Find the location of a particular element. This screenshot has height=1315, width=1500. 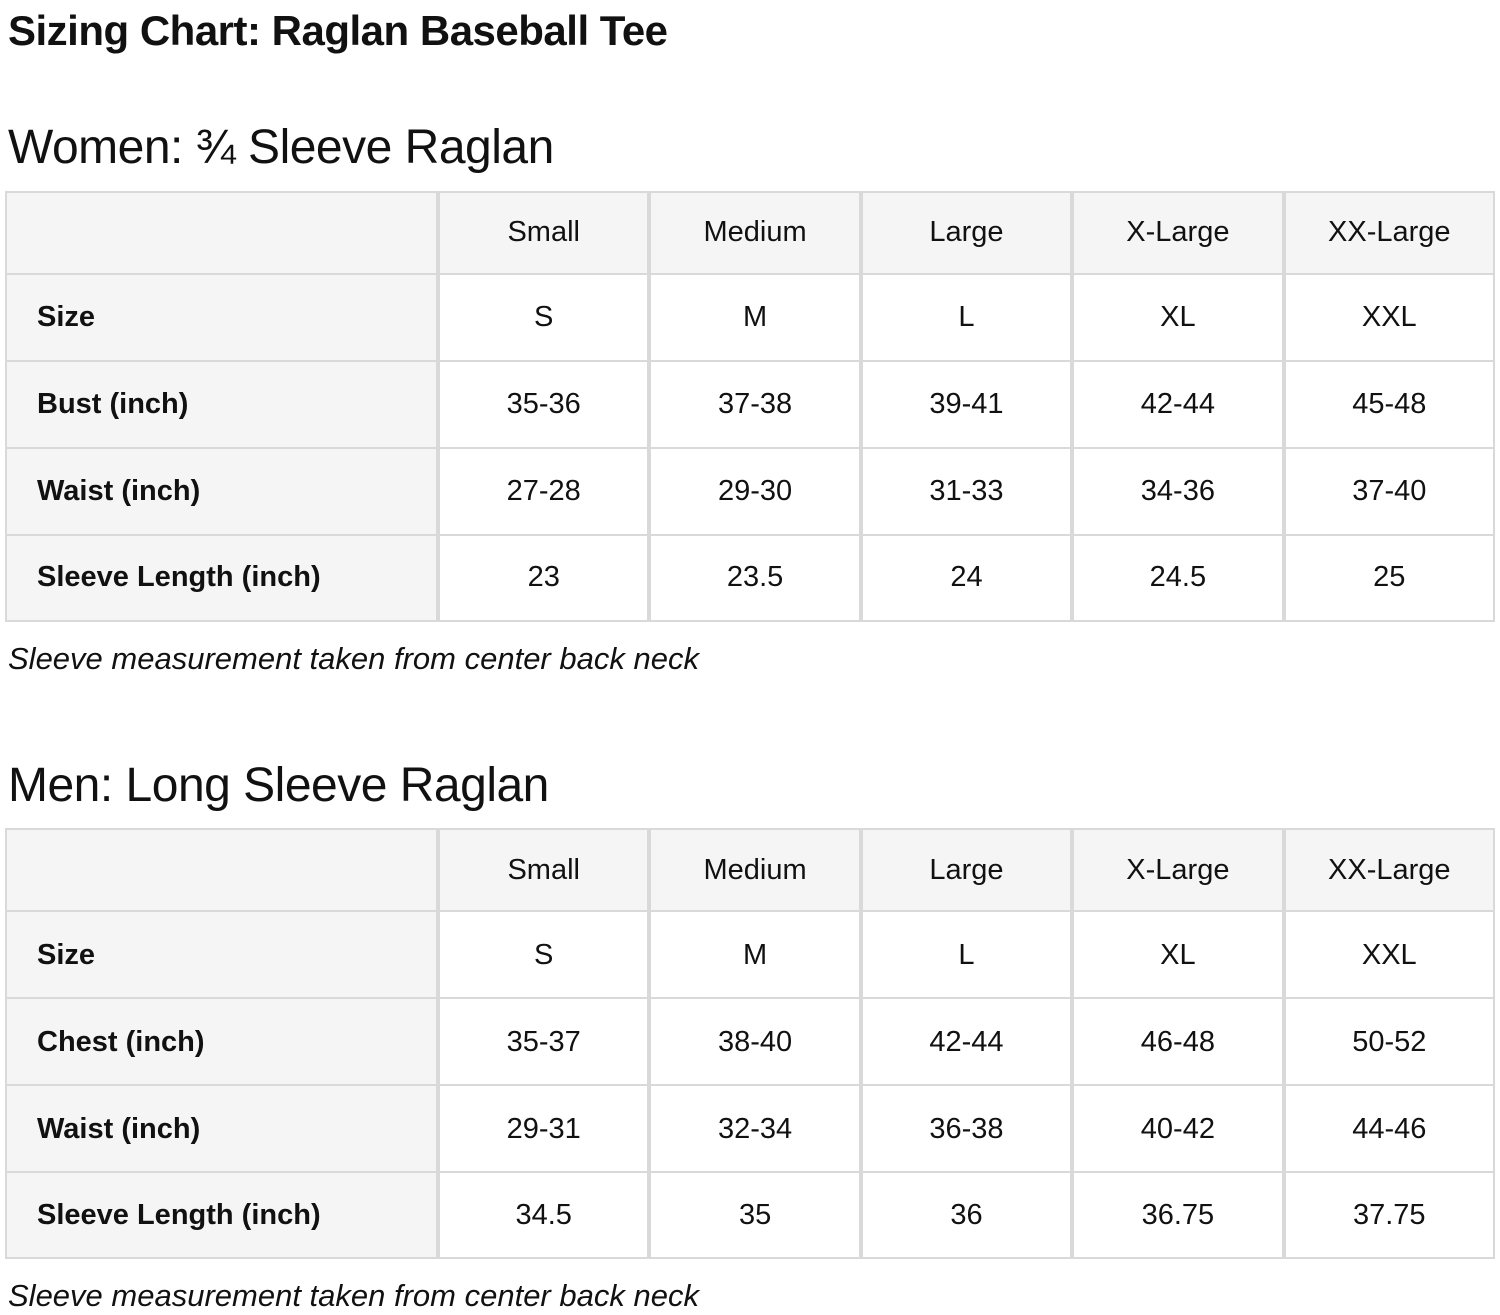

value-cell: 31-33 is located at coordinates (966, 491).